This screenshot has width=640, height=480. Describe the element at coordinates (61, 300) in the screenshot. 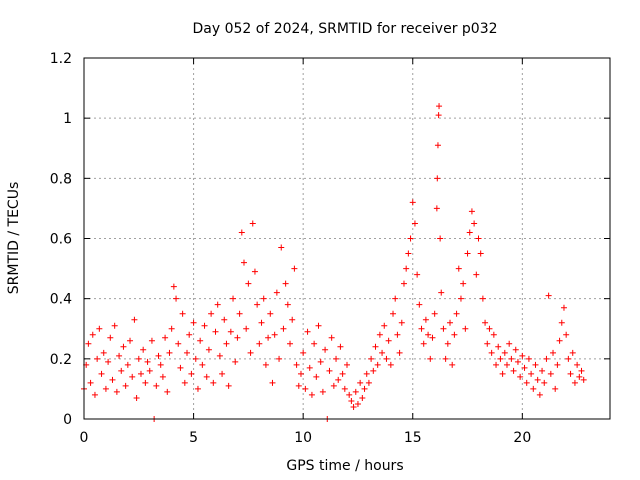

I see `y-tick-label: 0.4` at that location.